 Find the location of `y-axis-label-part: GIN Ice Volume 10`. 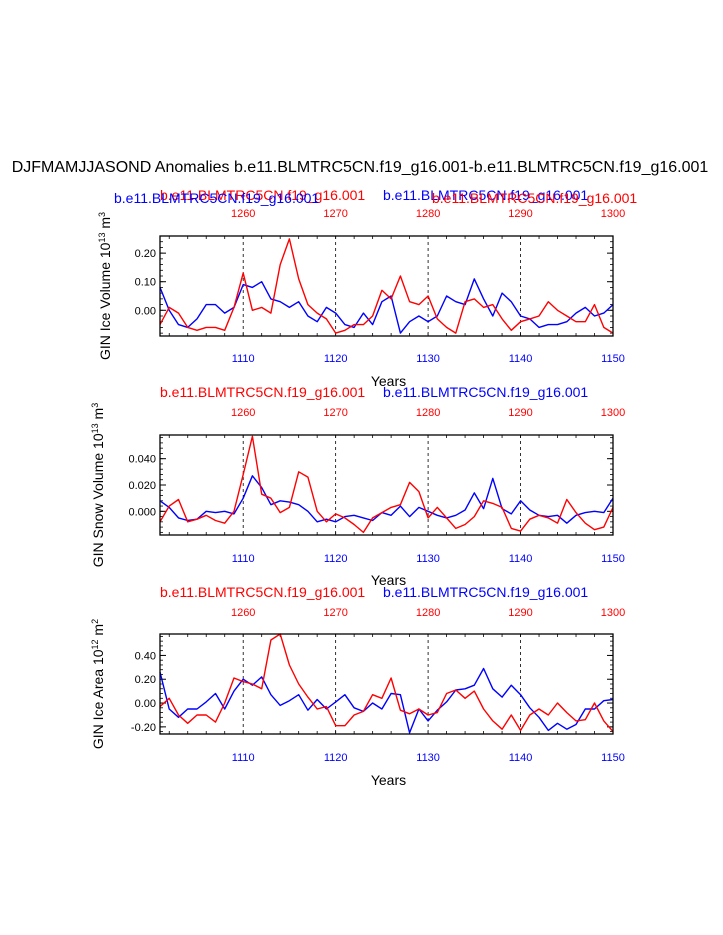

y-axis-label-part: GIN Ice Volume 10 is located at coordinates (105, 301).